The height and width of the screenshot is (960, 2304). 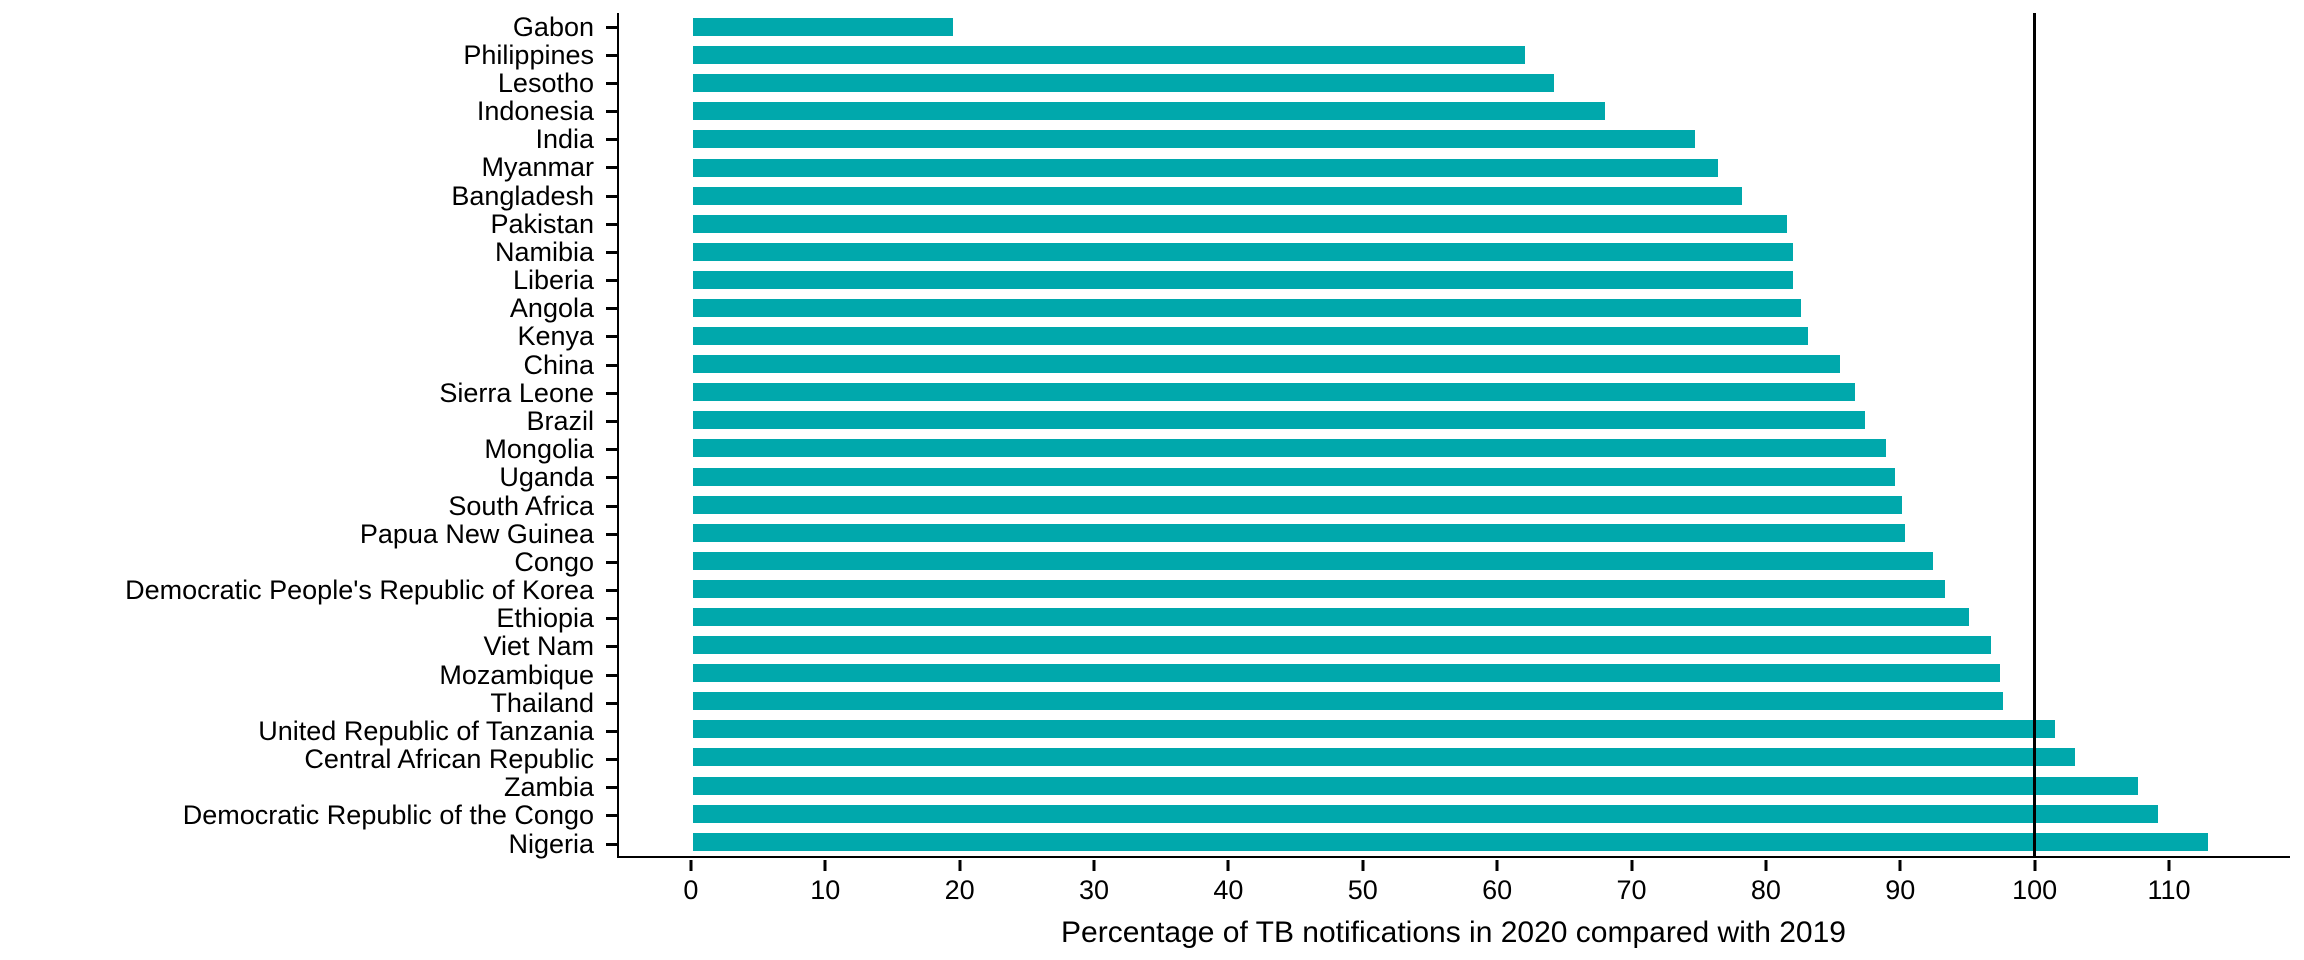 What do you see at coordinates (1094, 890) in the screenshot?
I see `x-tick-label: 30` at bounding box center [1094, 890].